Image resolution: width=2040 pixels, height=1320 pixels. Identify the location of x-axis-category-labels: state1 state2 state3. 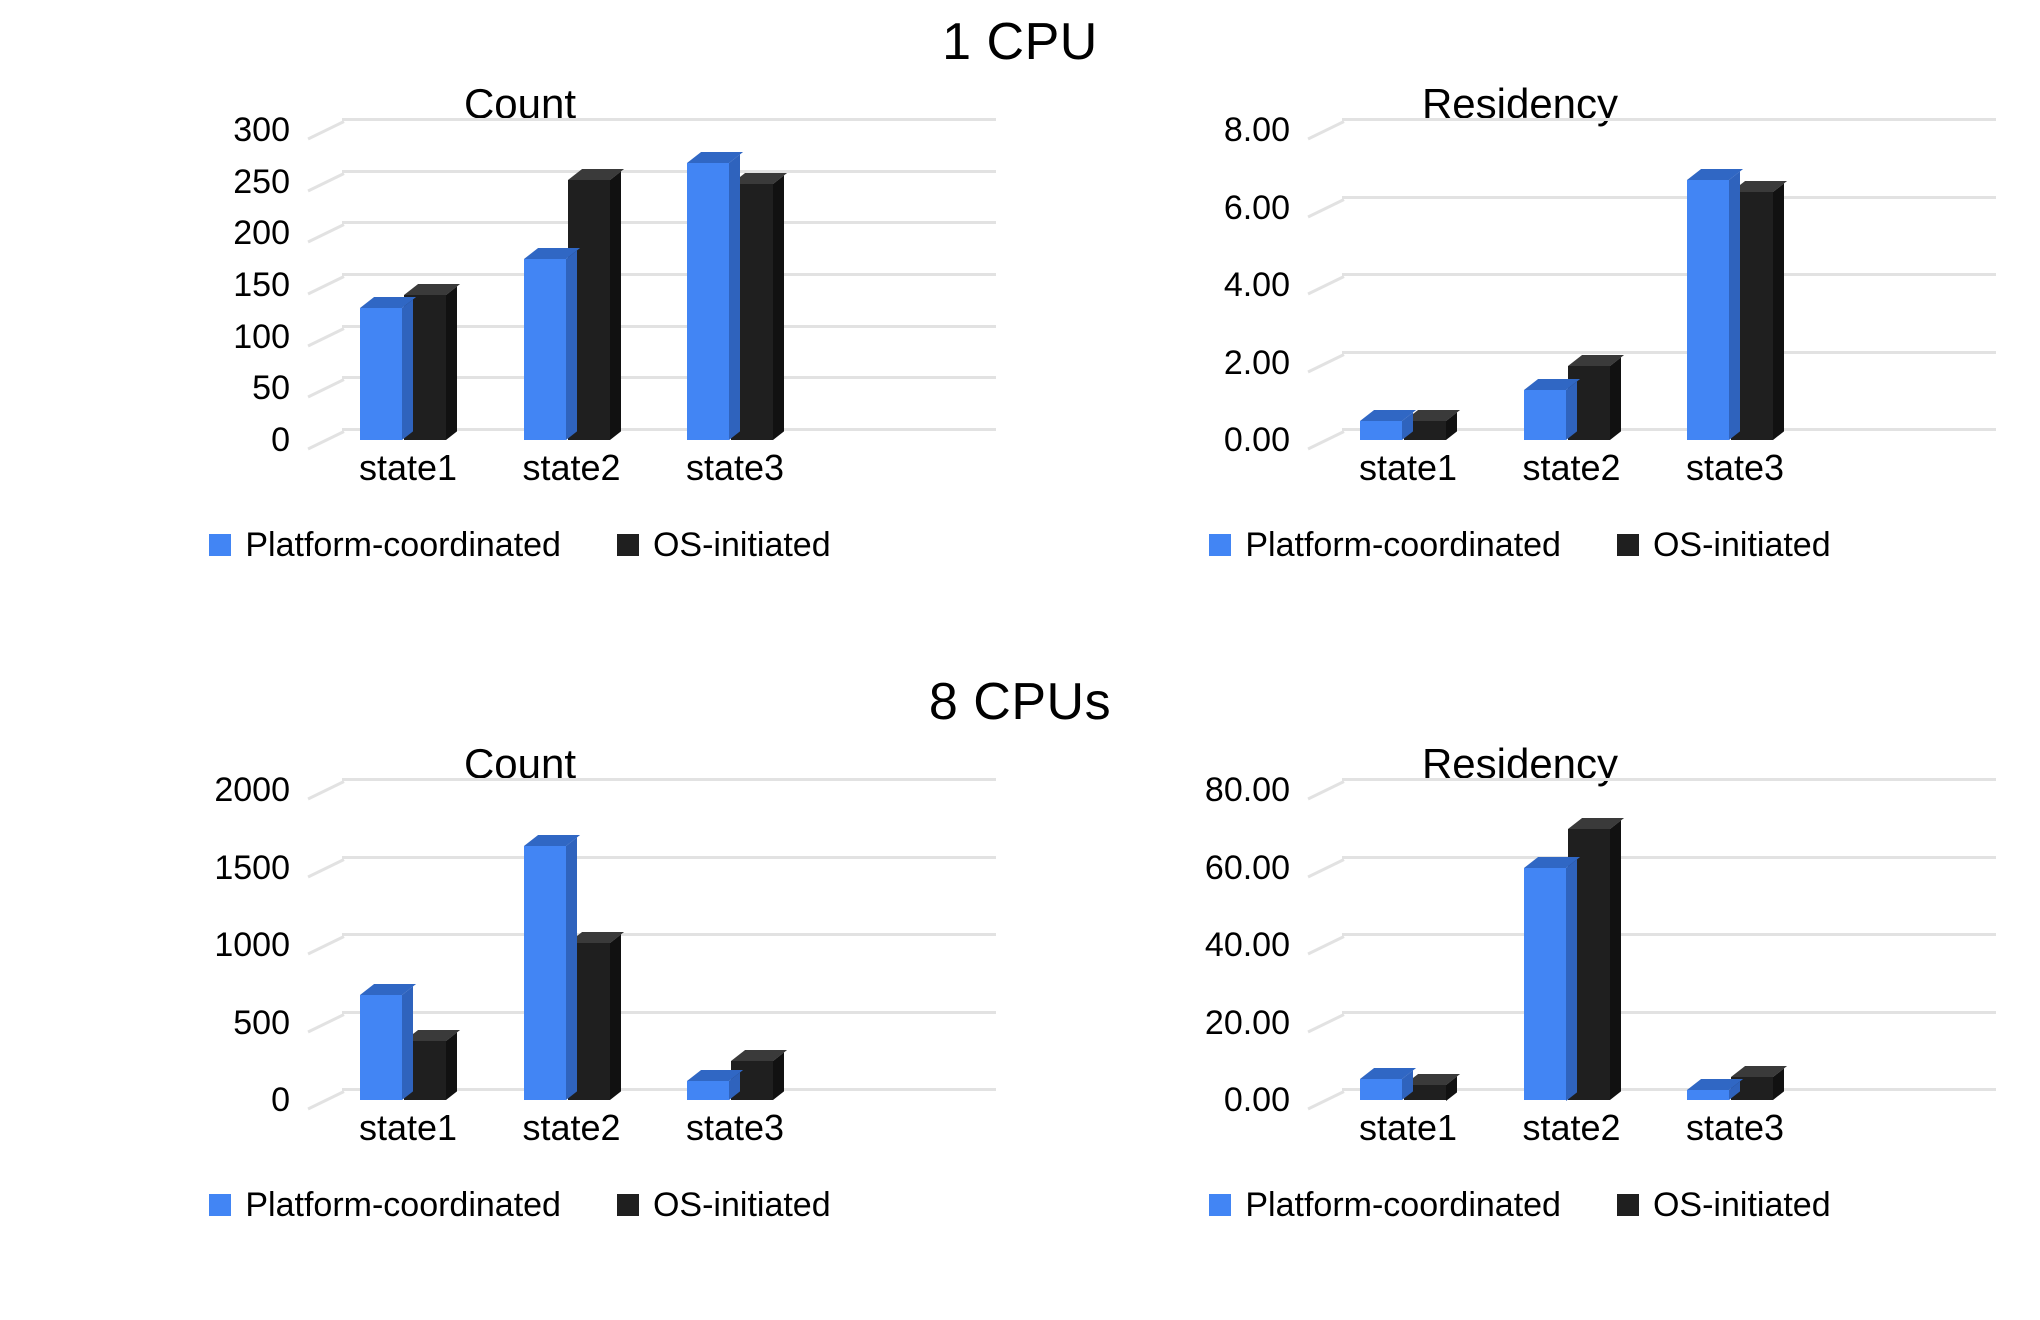
(1651, 471).